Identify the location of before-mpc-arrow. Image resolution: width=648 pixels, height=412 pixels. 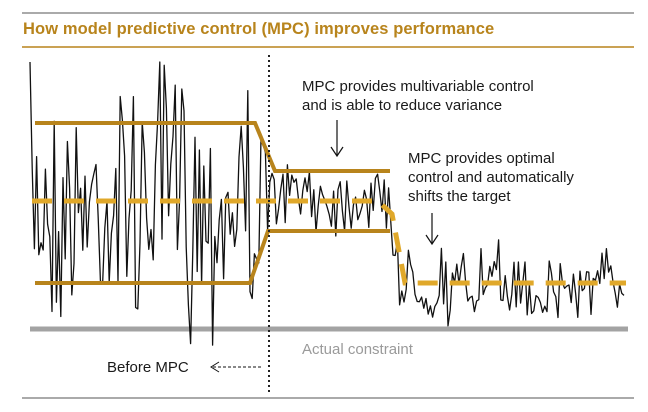
(236, 367).